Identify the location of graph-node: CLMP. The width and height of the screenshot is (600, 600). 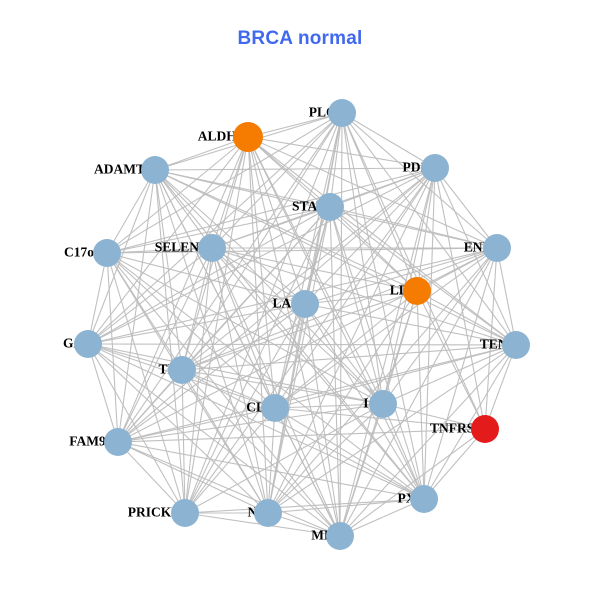
(267, 408).